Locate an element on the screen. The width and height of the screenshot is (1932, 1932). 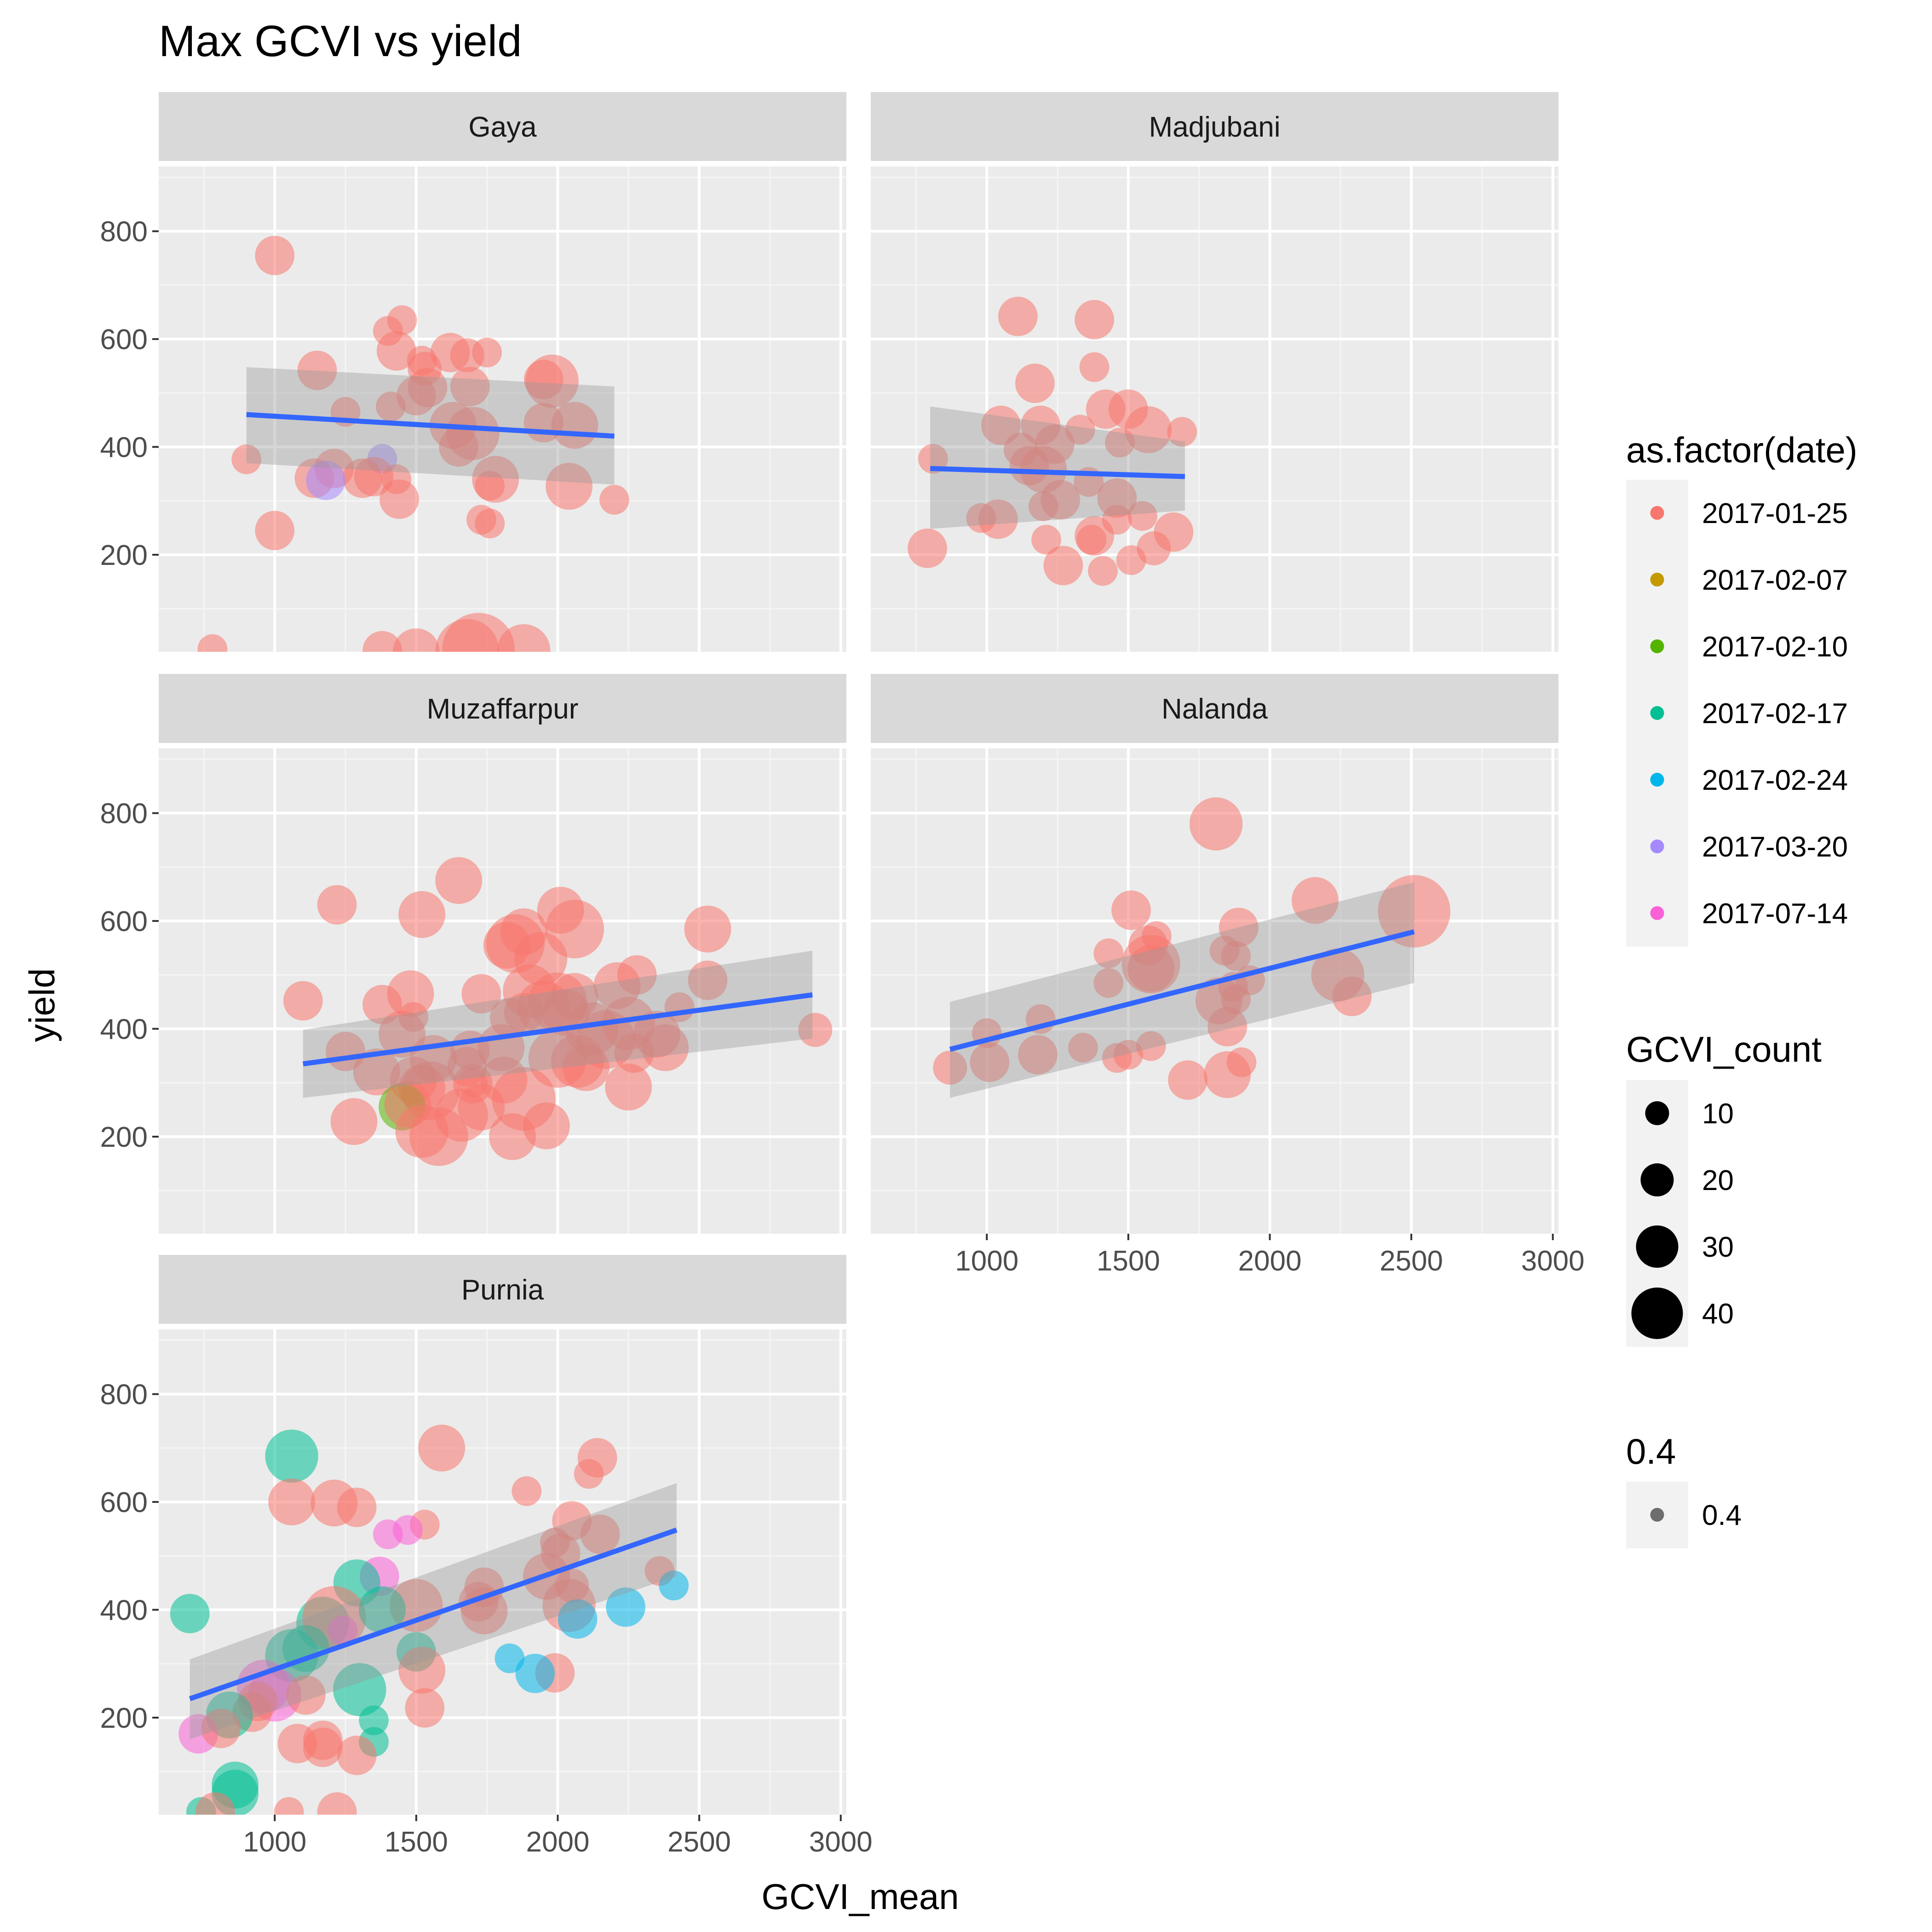
legend-label: 30 is located at coordinates (1718, 1247).